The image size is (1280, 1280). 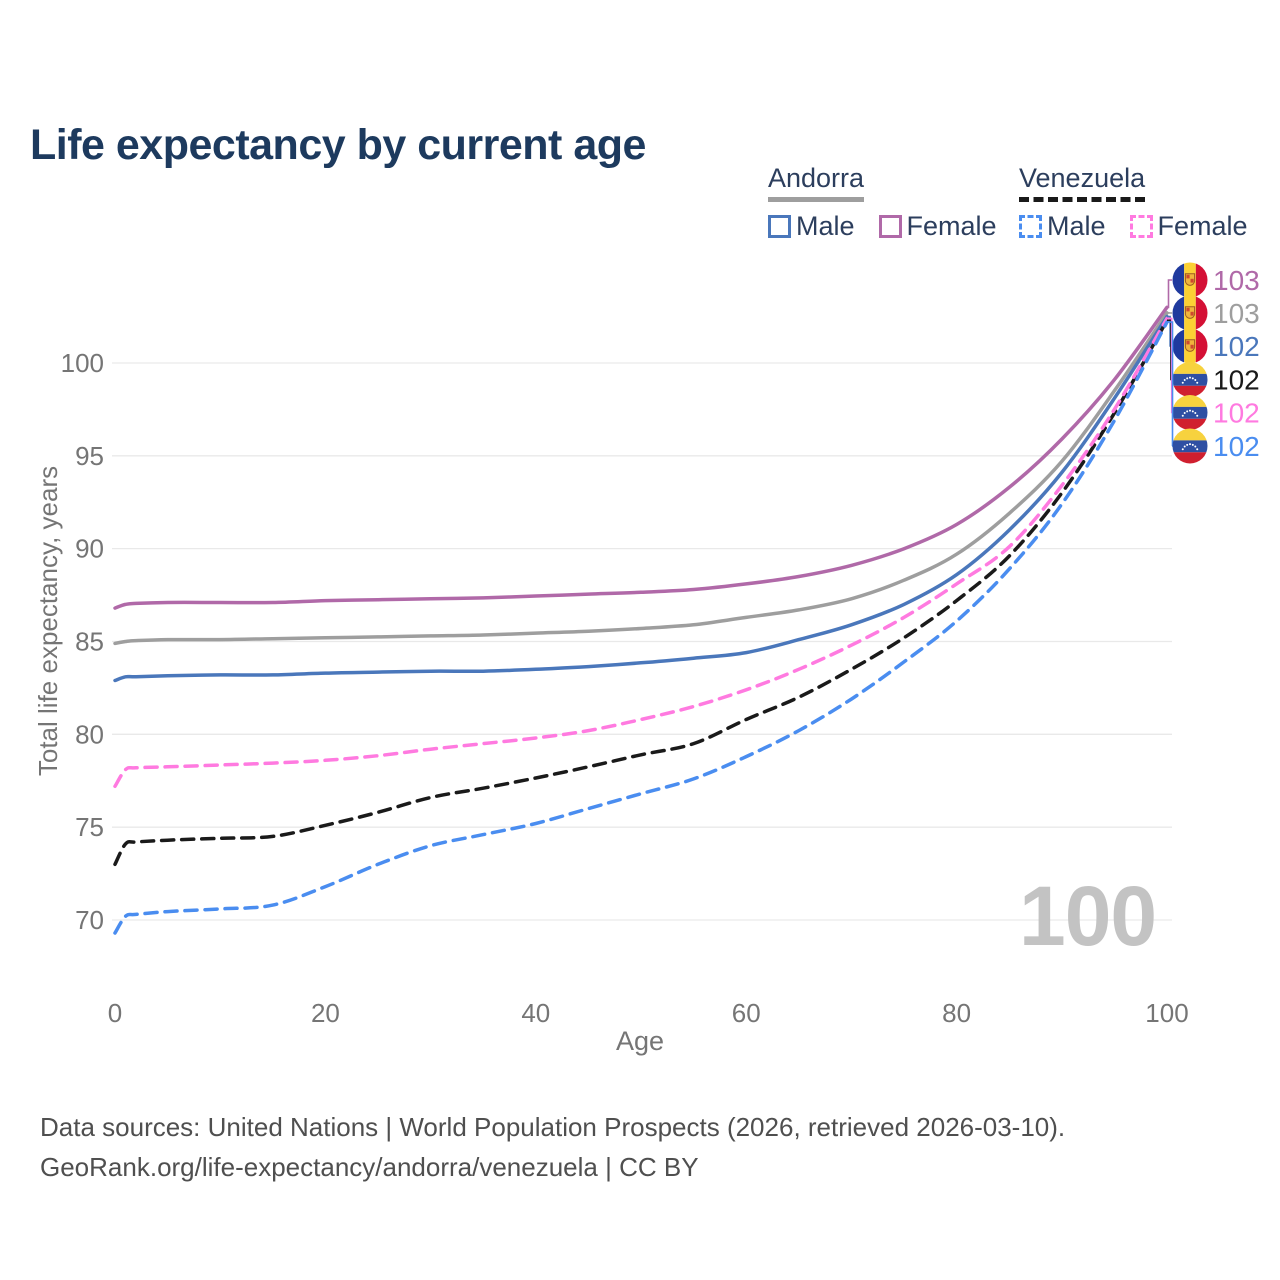 What do you see at coordinates (535, 1013) in the screenshot?
I see `x-tick-label: 40` at bounding box center [535, 1013].